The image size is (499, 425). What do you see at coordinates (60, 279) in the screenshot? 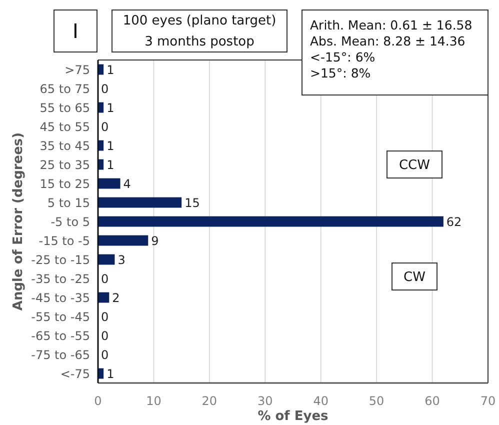
I see `y-tick-label: -35 to -25` at bounding box center [60, 279].